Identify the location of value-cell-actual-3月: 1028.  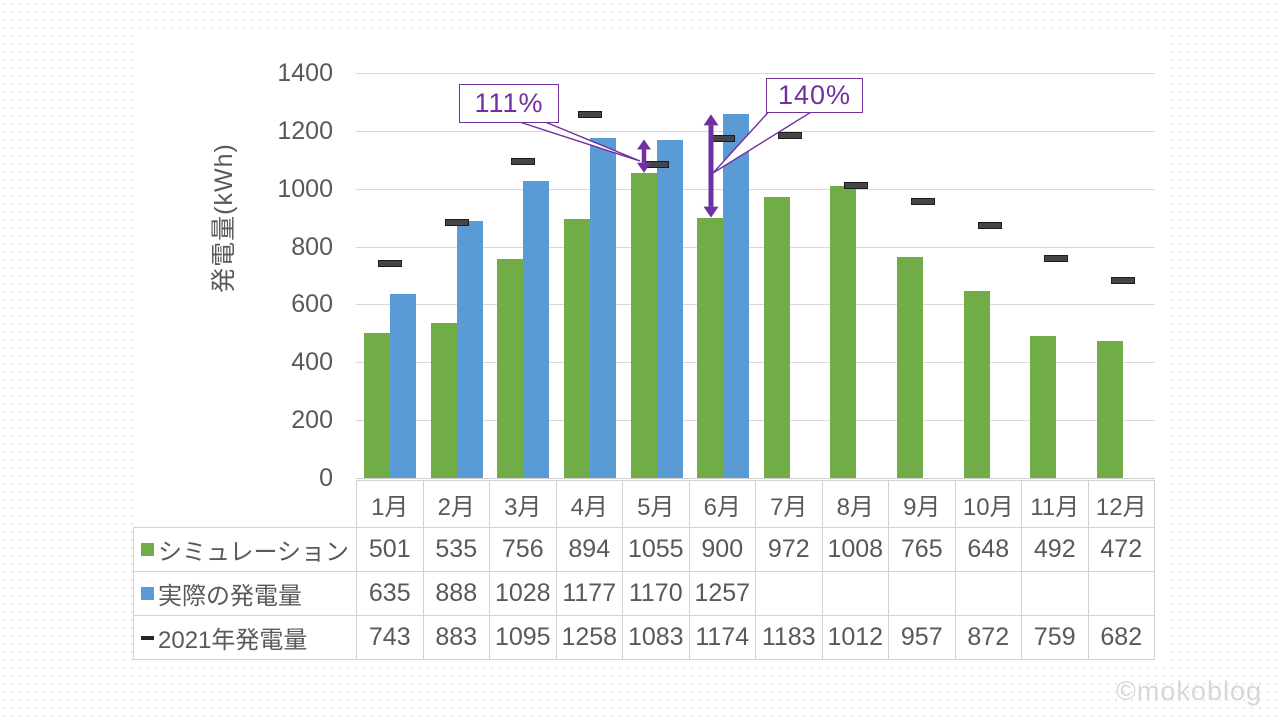
(523, 593).